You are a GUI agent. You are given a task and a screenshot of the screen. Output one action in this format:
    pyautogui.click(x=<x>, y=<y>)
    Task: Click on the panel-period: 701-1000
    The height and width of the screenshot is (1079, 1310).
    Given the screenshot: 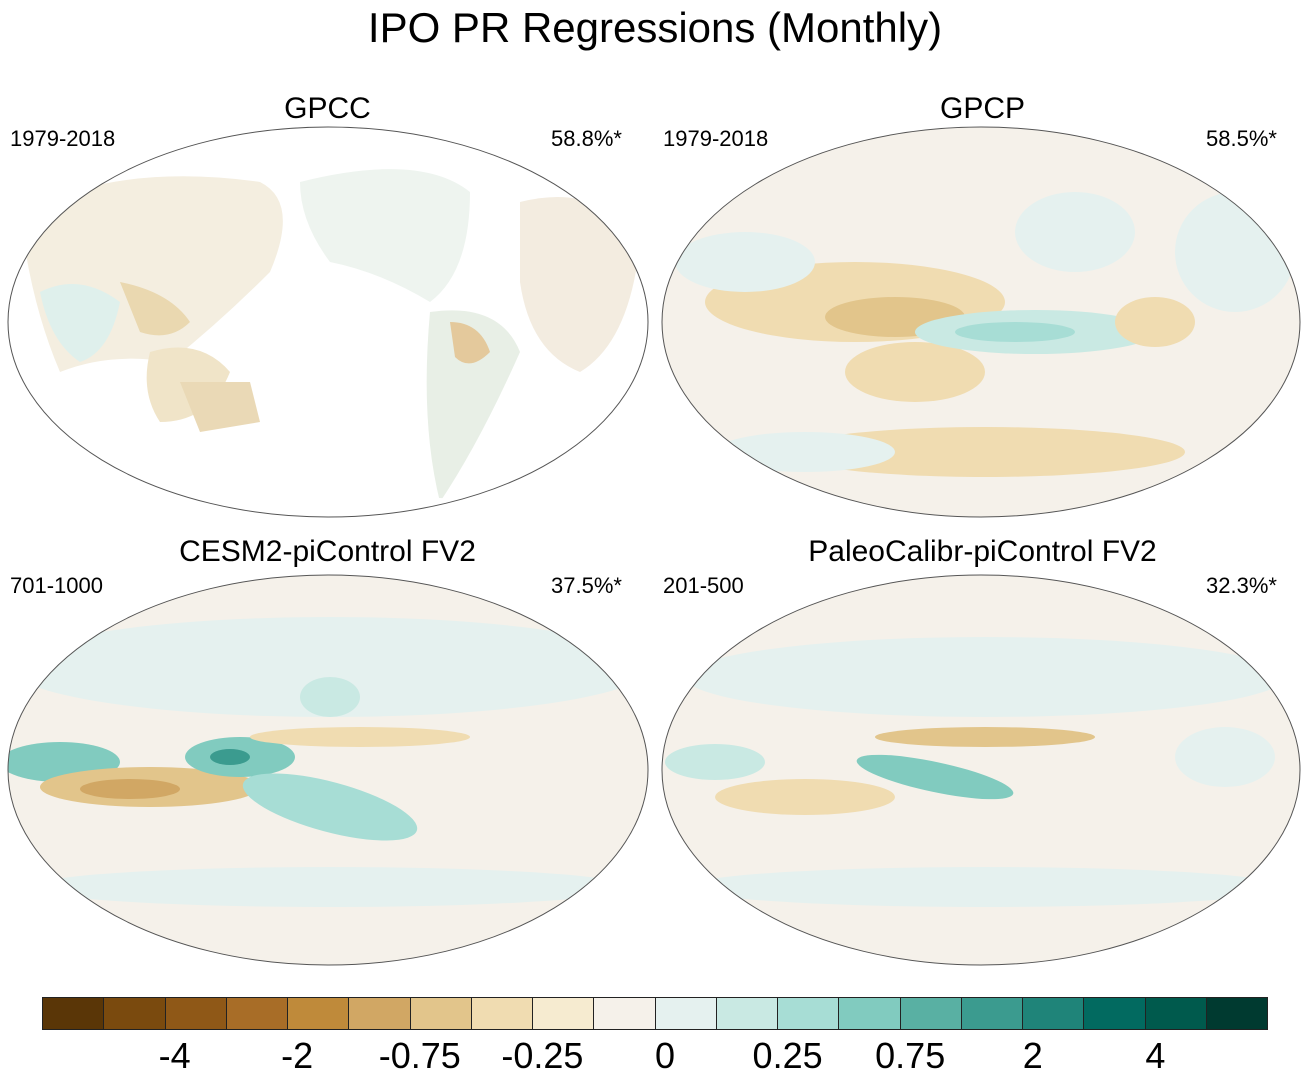 What is the action you would take?
    pyautogui.click(x=56, y=585)
    